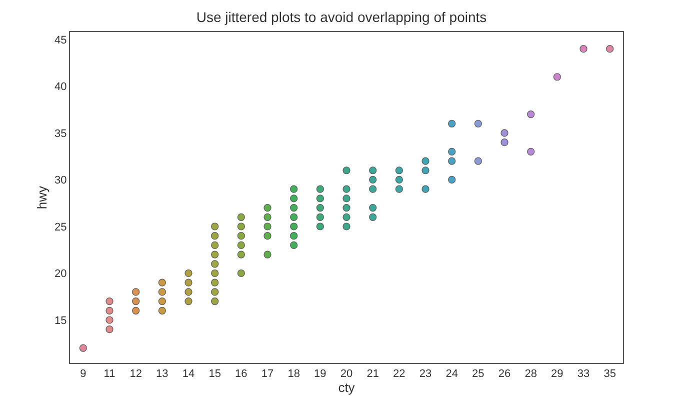 Image resolution: width=683 pixels, height=405 pixels. Describe the element at coordinates (399, 374) in the screenshot. I see `x-tick-label: 22` at that location.